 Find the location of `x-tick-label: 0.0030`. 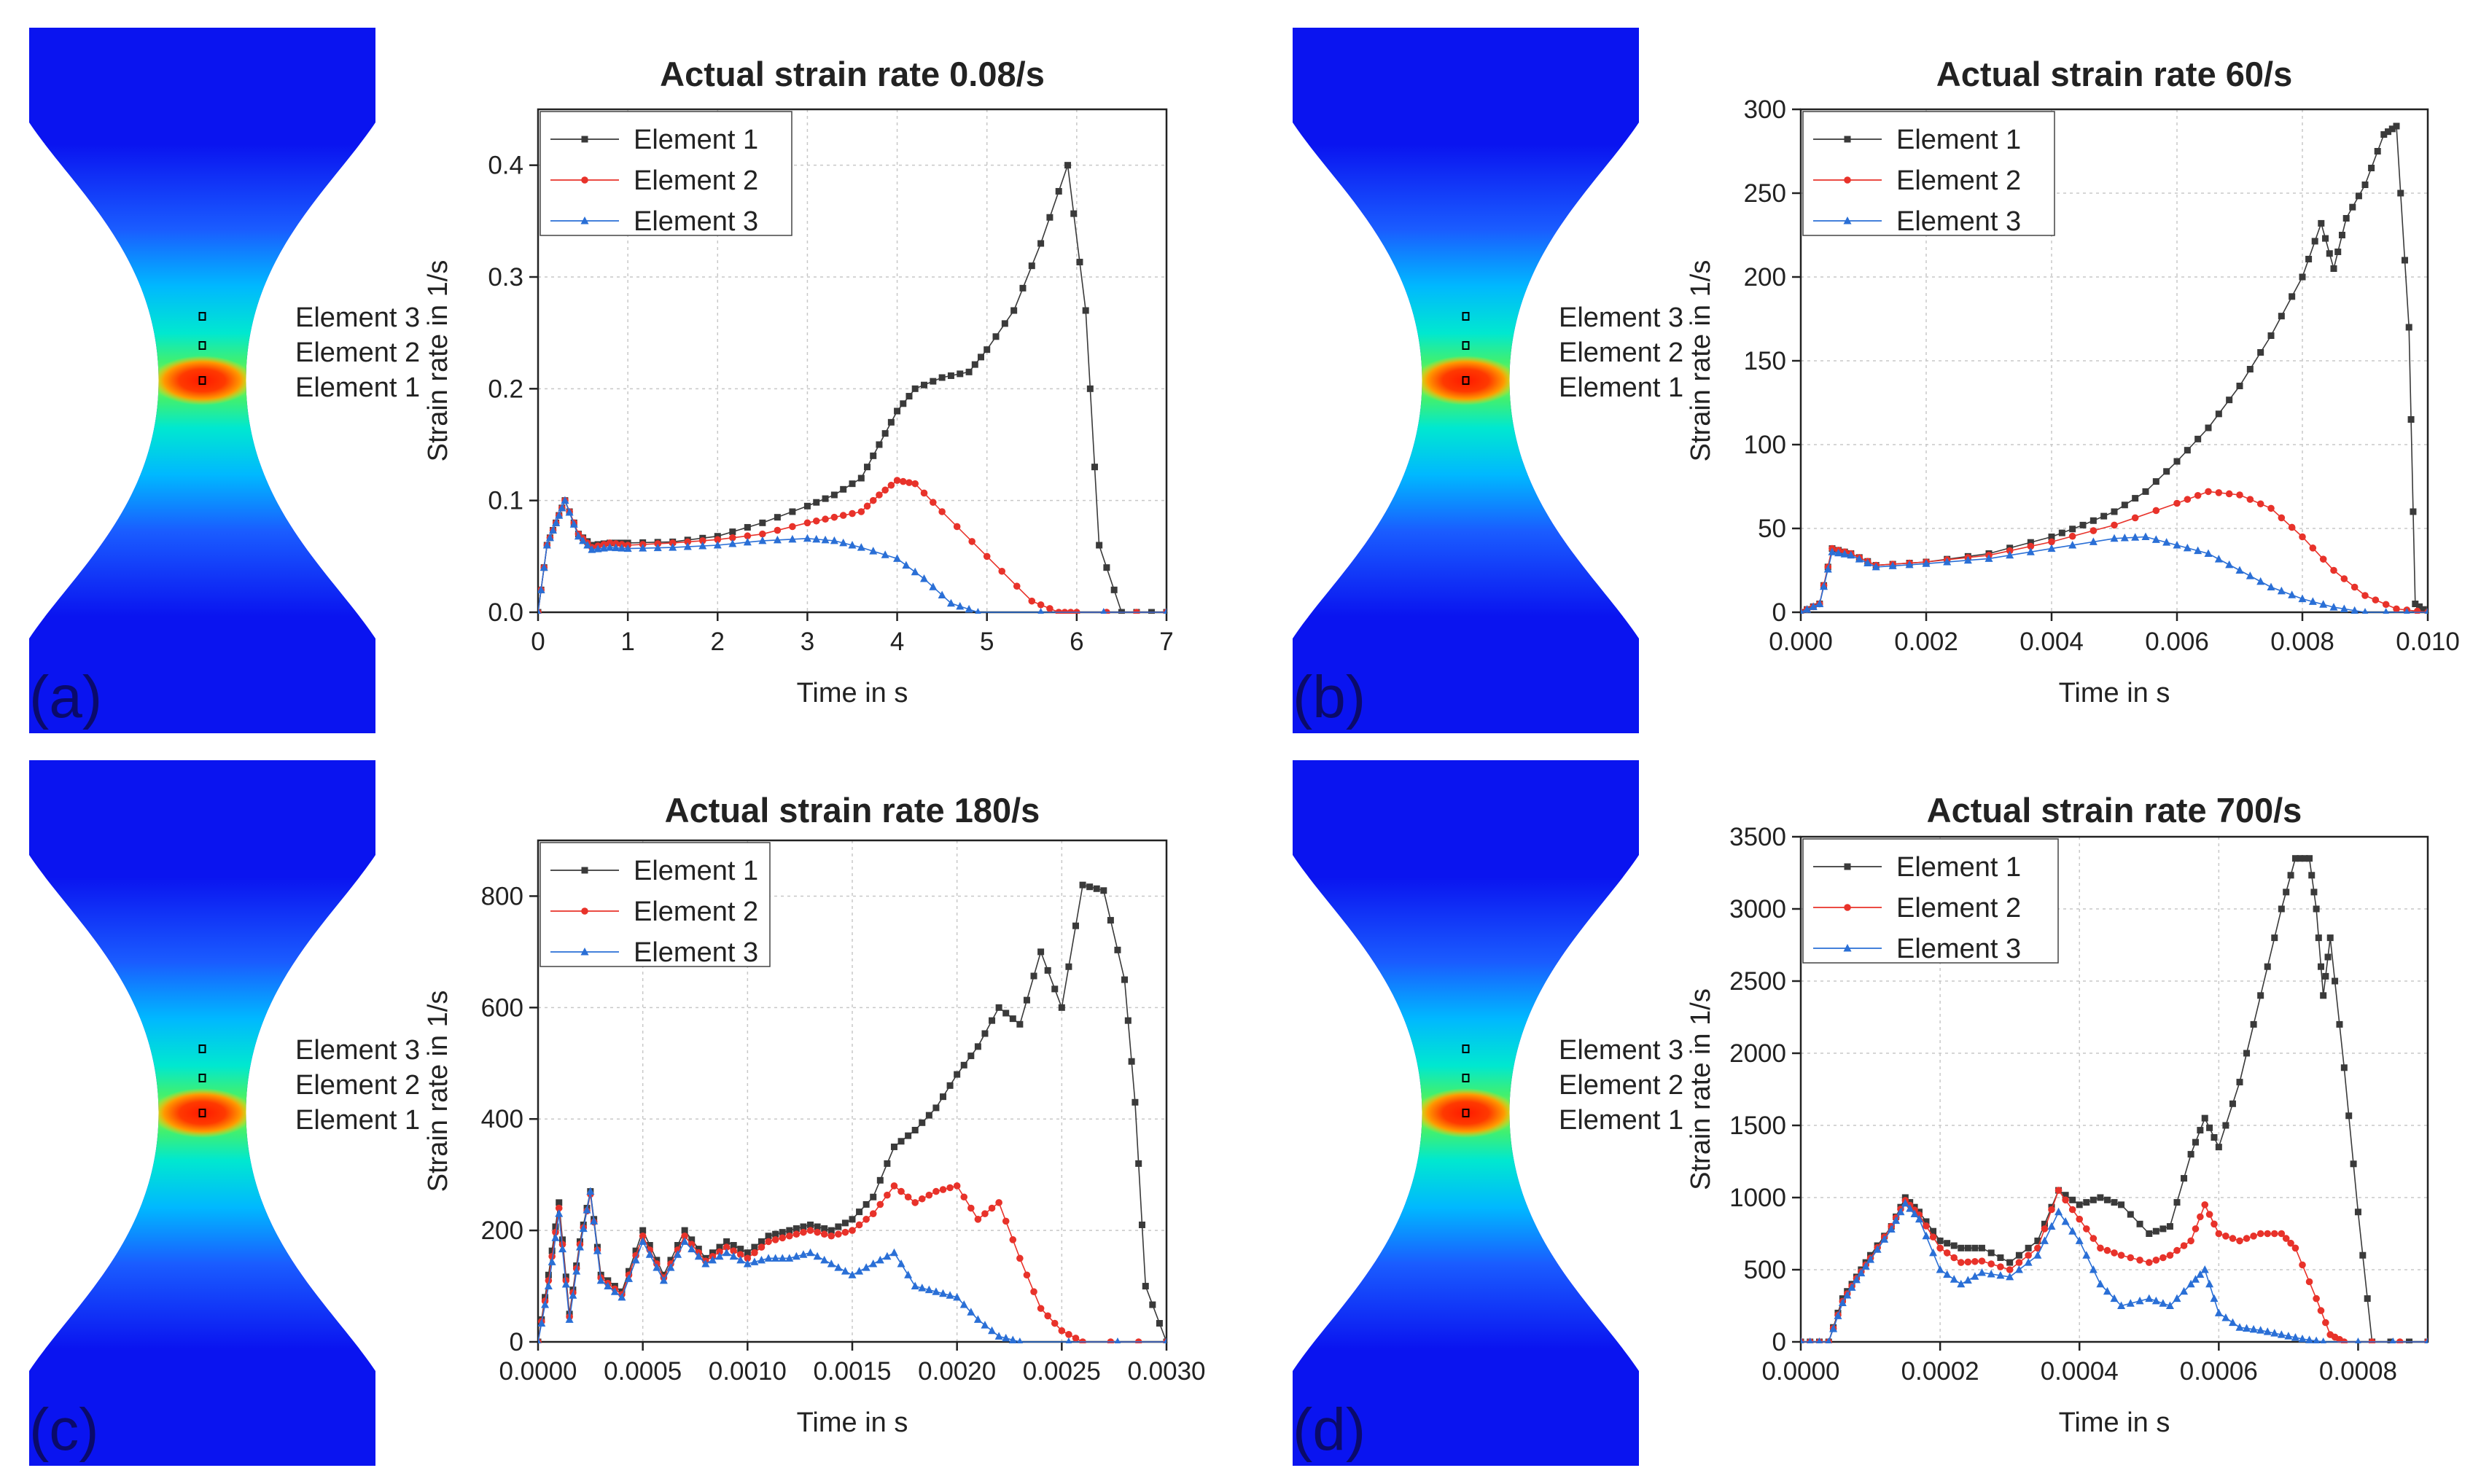

x-tick-label: 0.0030 is located at coordinates (1166, 1371).